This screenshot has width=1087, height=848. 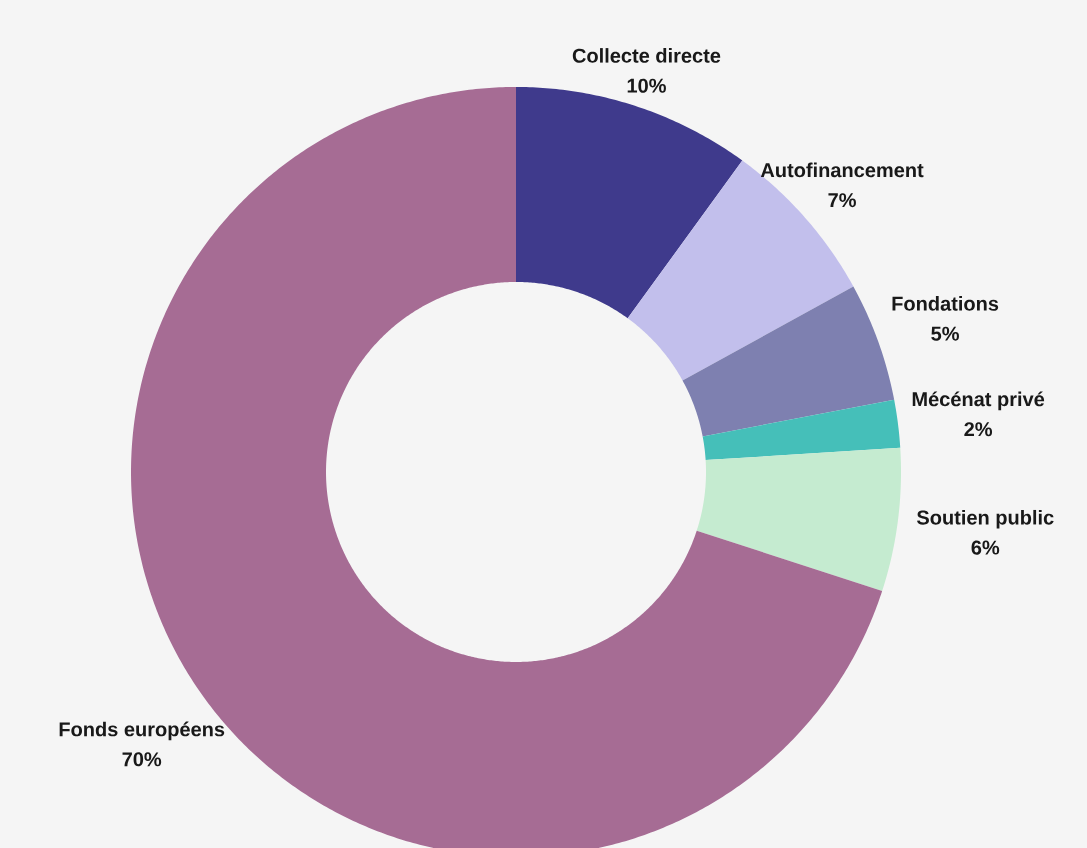 I want to click on slice-label: Mécénat privé, so click(x=978, y=401).